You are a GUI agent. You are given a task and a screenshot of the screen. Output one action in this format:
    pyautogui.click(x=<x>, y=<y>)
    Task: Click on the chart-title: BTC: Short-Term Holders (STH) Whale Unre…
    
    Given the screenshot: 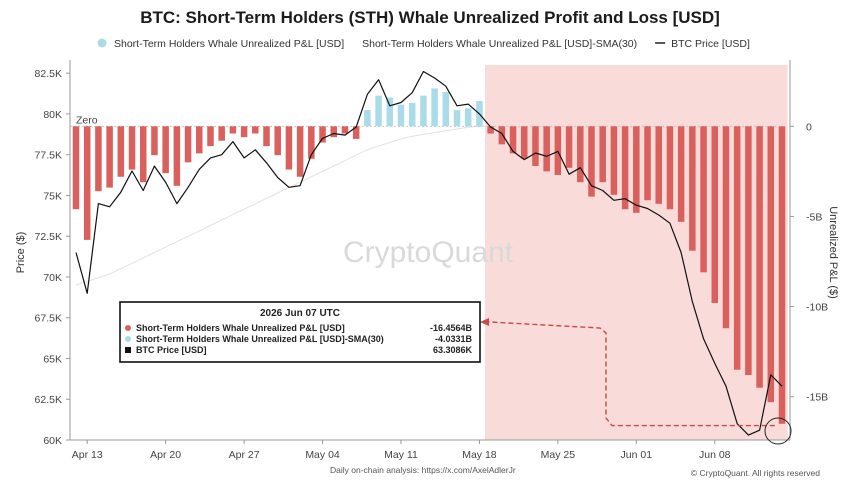 What is the action you would take?
    pyautogui.click(x=430, y=17)
    